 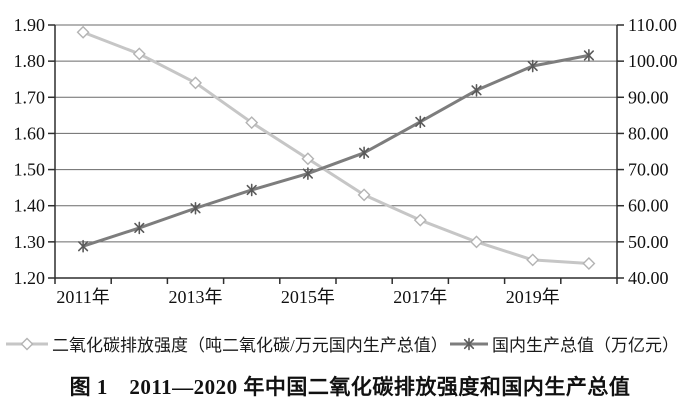 What do you see at coordinates (30, 97) in the screenshot?
I see `left-axis-tick-label: 1.70` at bounding box center [30, 97].